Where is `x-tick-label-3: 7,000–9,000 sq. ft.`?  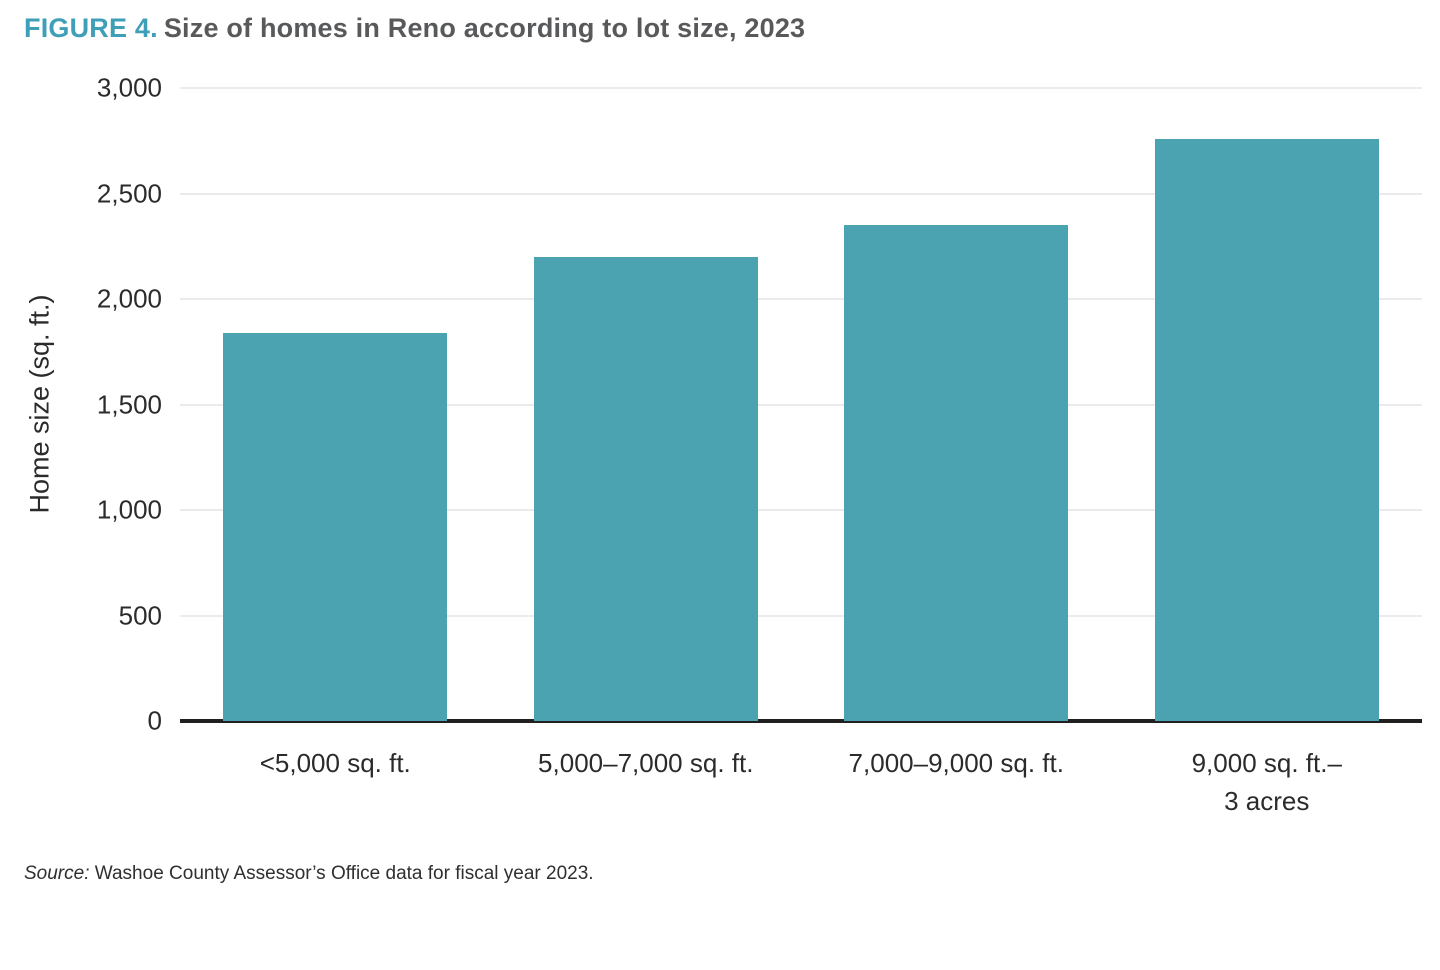 x-tick-label-3: 7,000–9,000 sq. ft. is located at coordinates (956, 763).